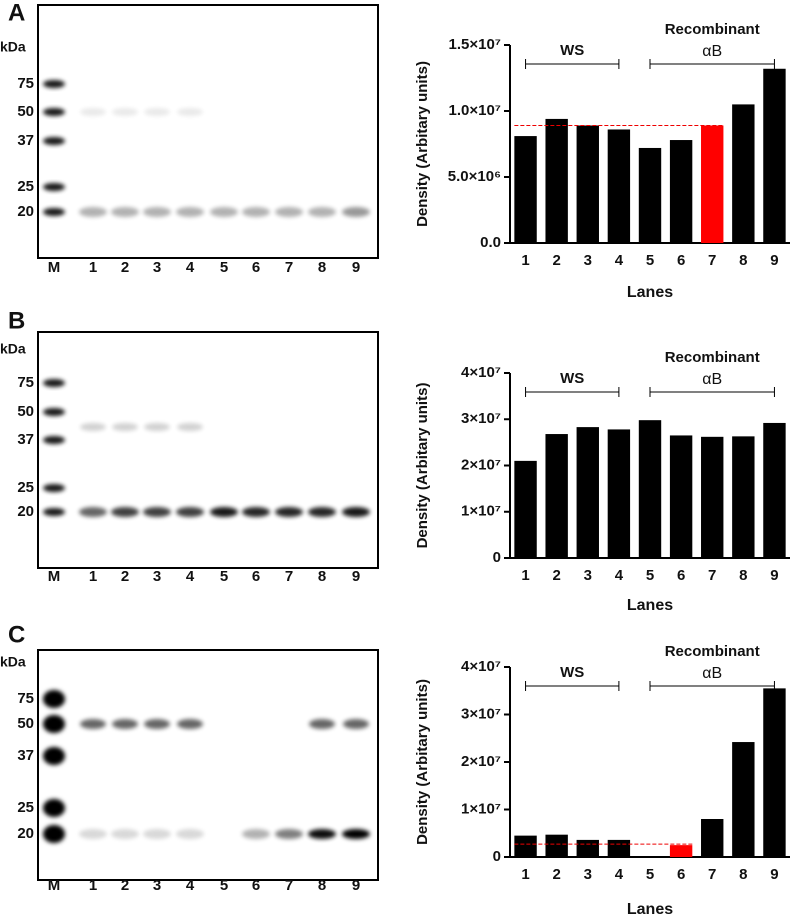 The width and height of the screenshot is (800, 918). I want to click on y-tick-label: 2×10⁷, so click(481, 464).